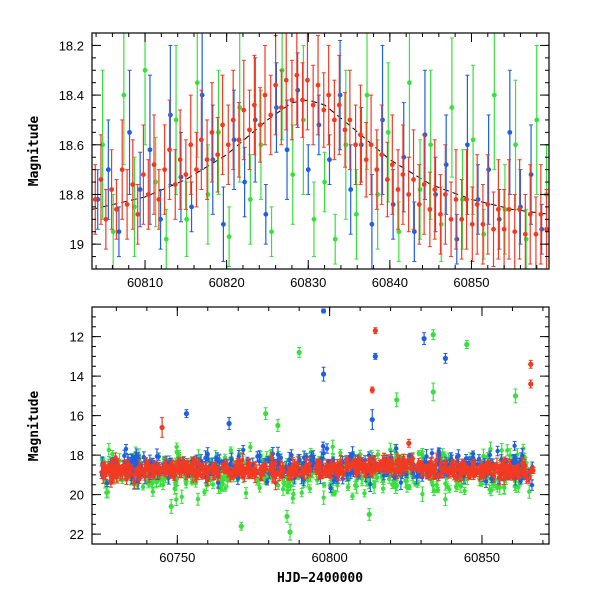 This screenshot has width=600, height=600. I want to click on x-tick-label: 60820, so click(227, 282).